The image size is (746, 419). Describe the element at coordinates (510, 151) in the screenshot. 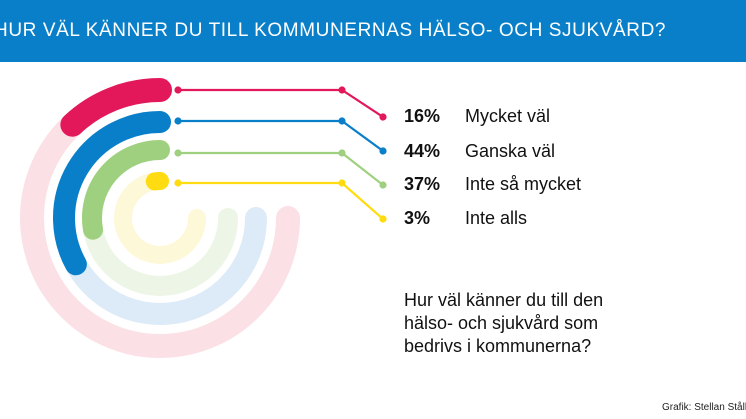

I see `legend-label: Ganska väl` at that location.